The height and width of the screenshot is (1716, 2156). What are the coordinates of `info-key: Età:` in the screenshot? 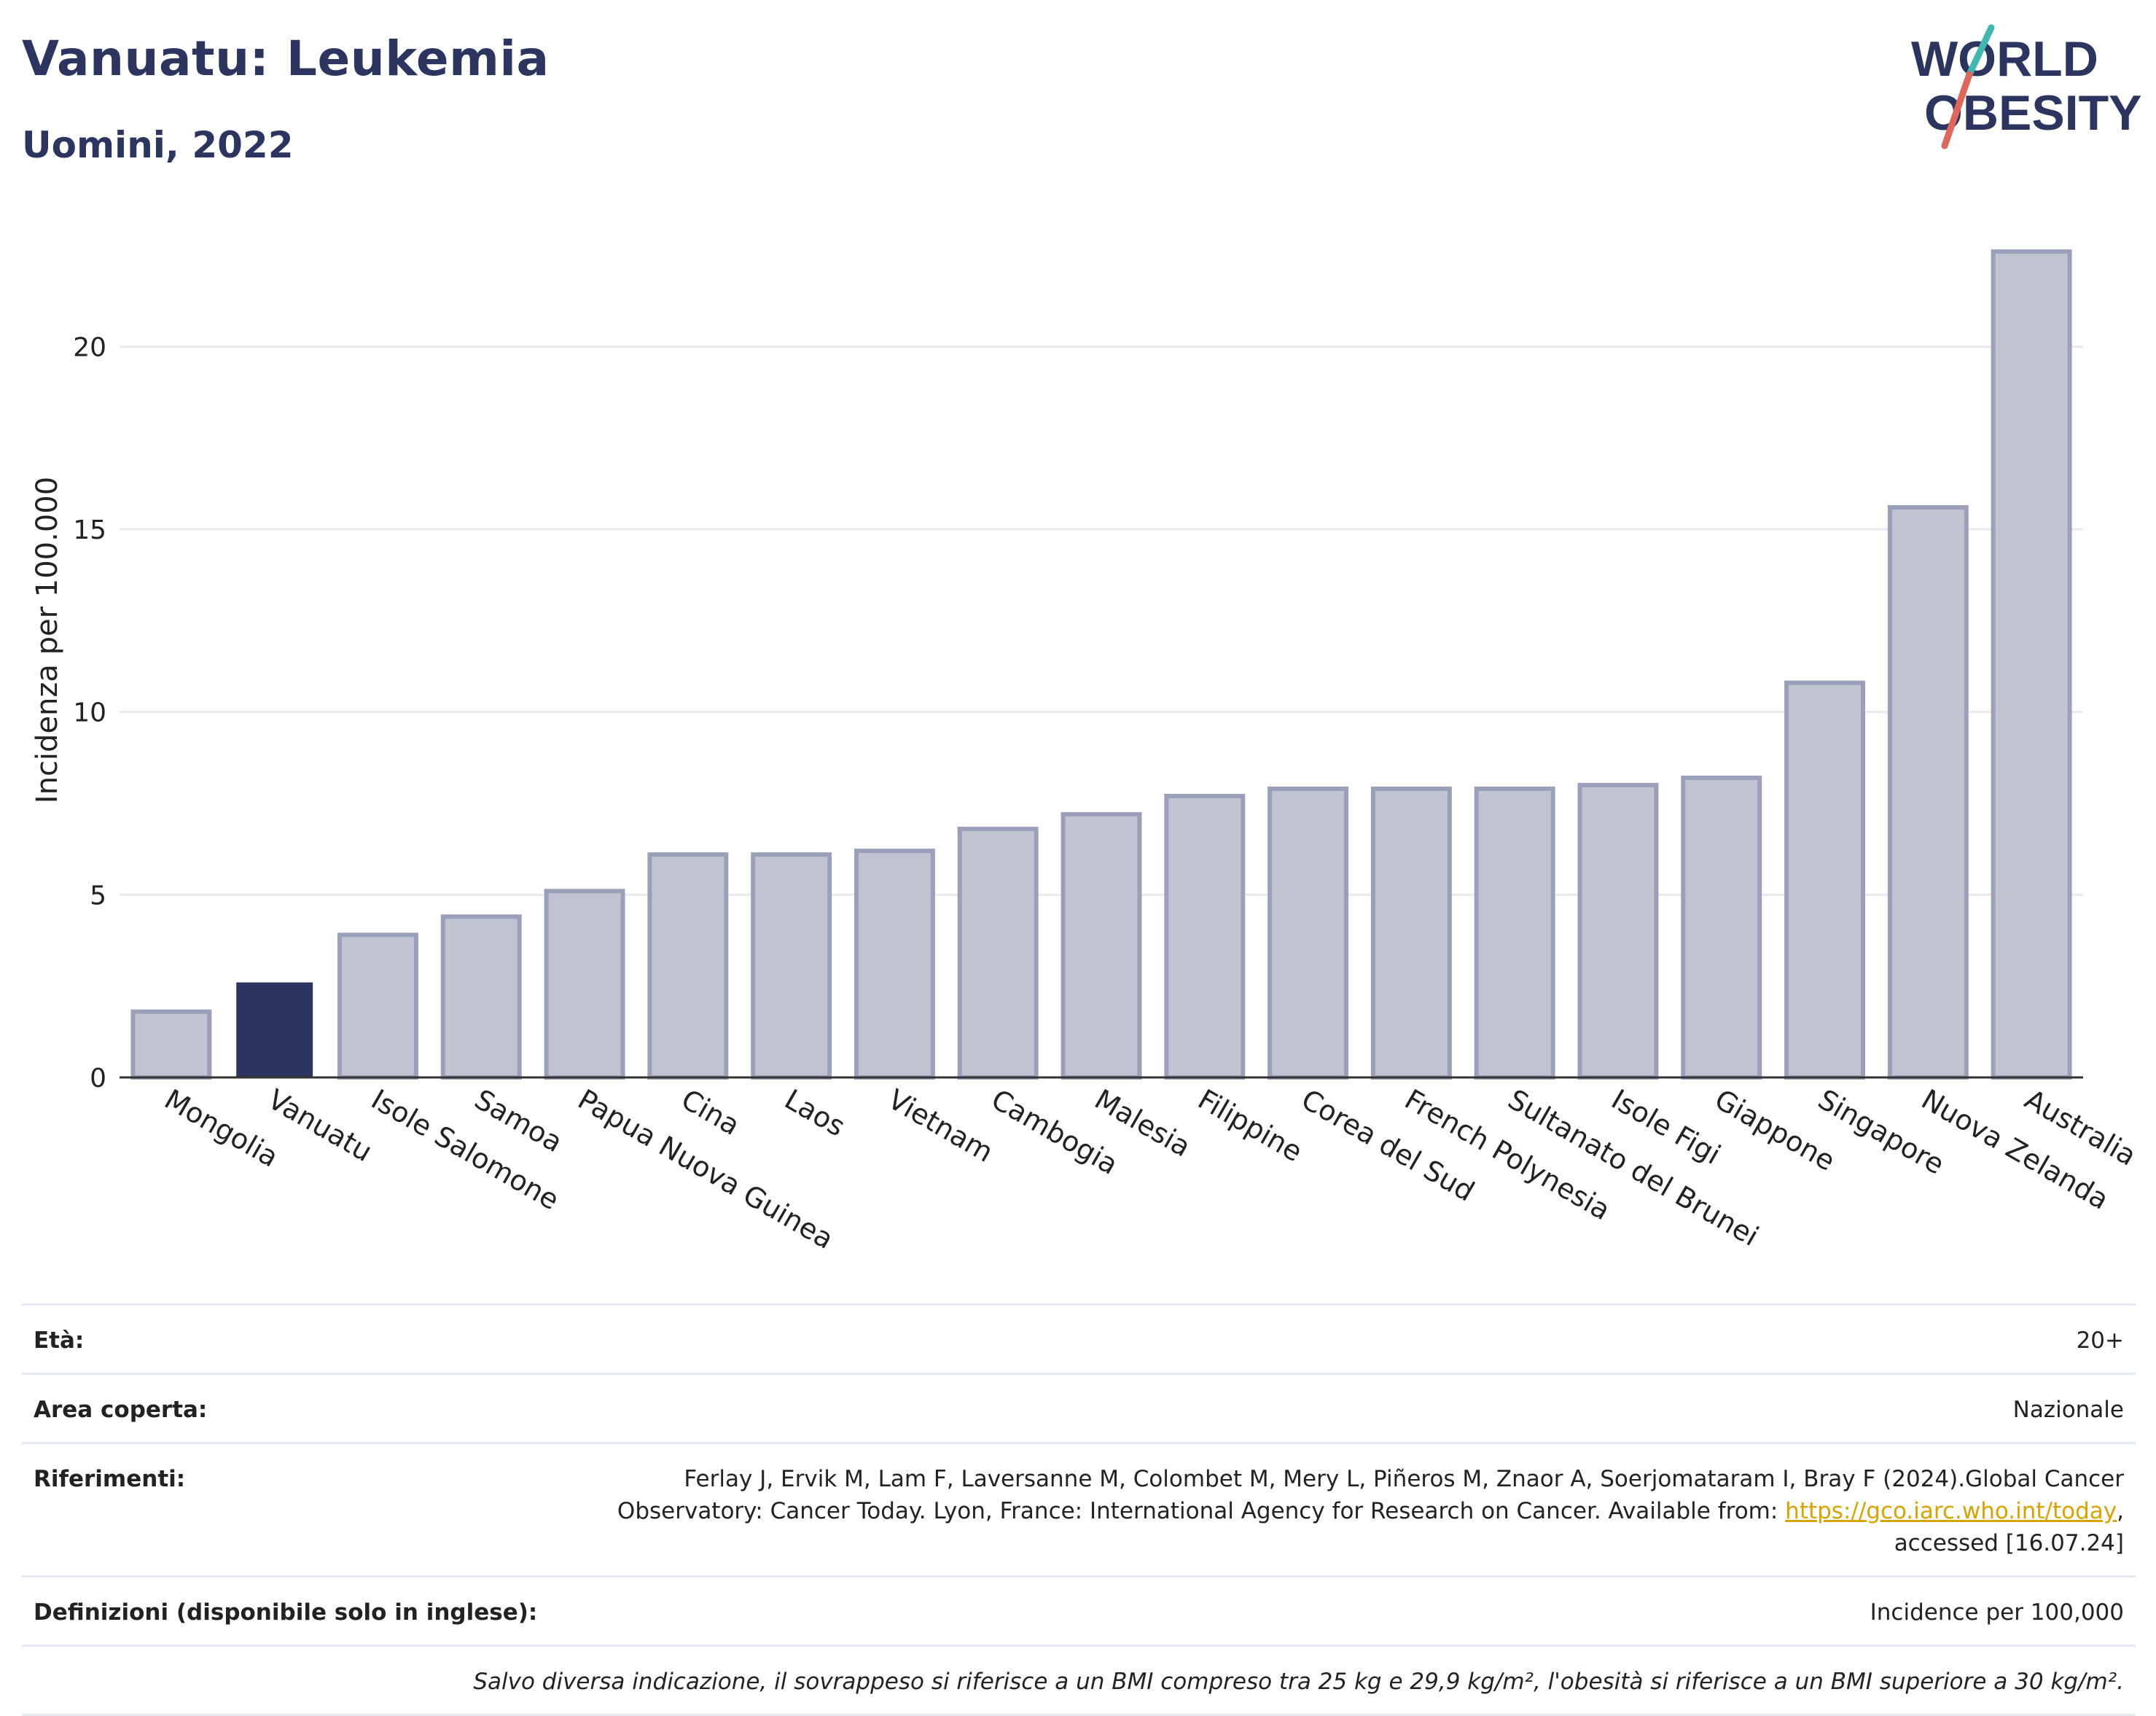 It's located at (59, 1340).